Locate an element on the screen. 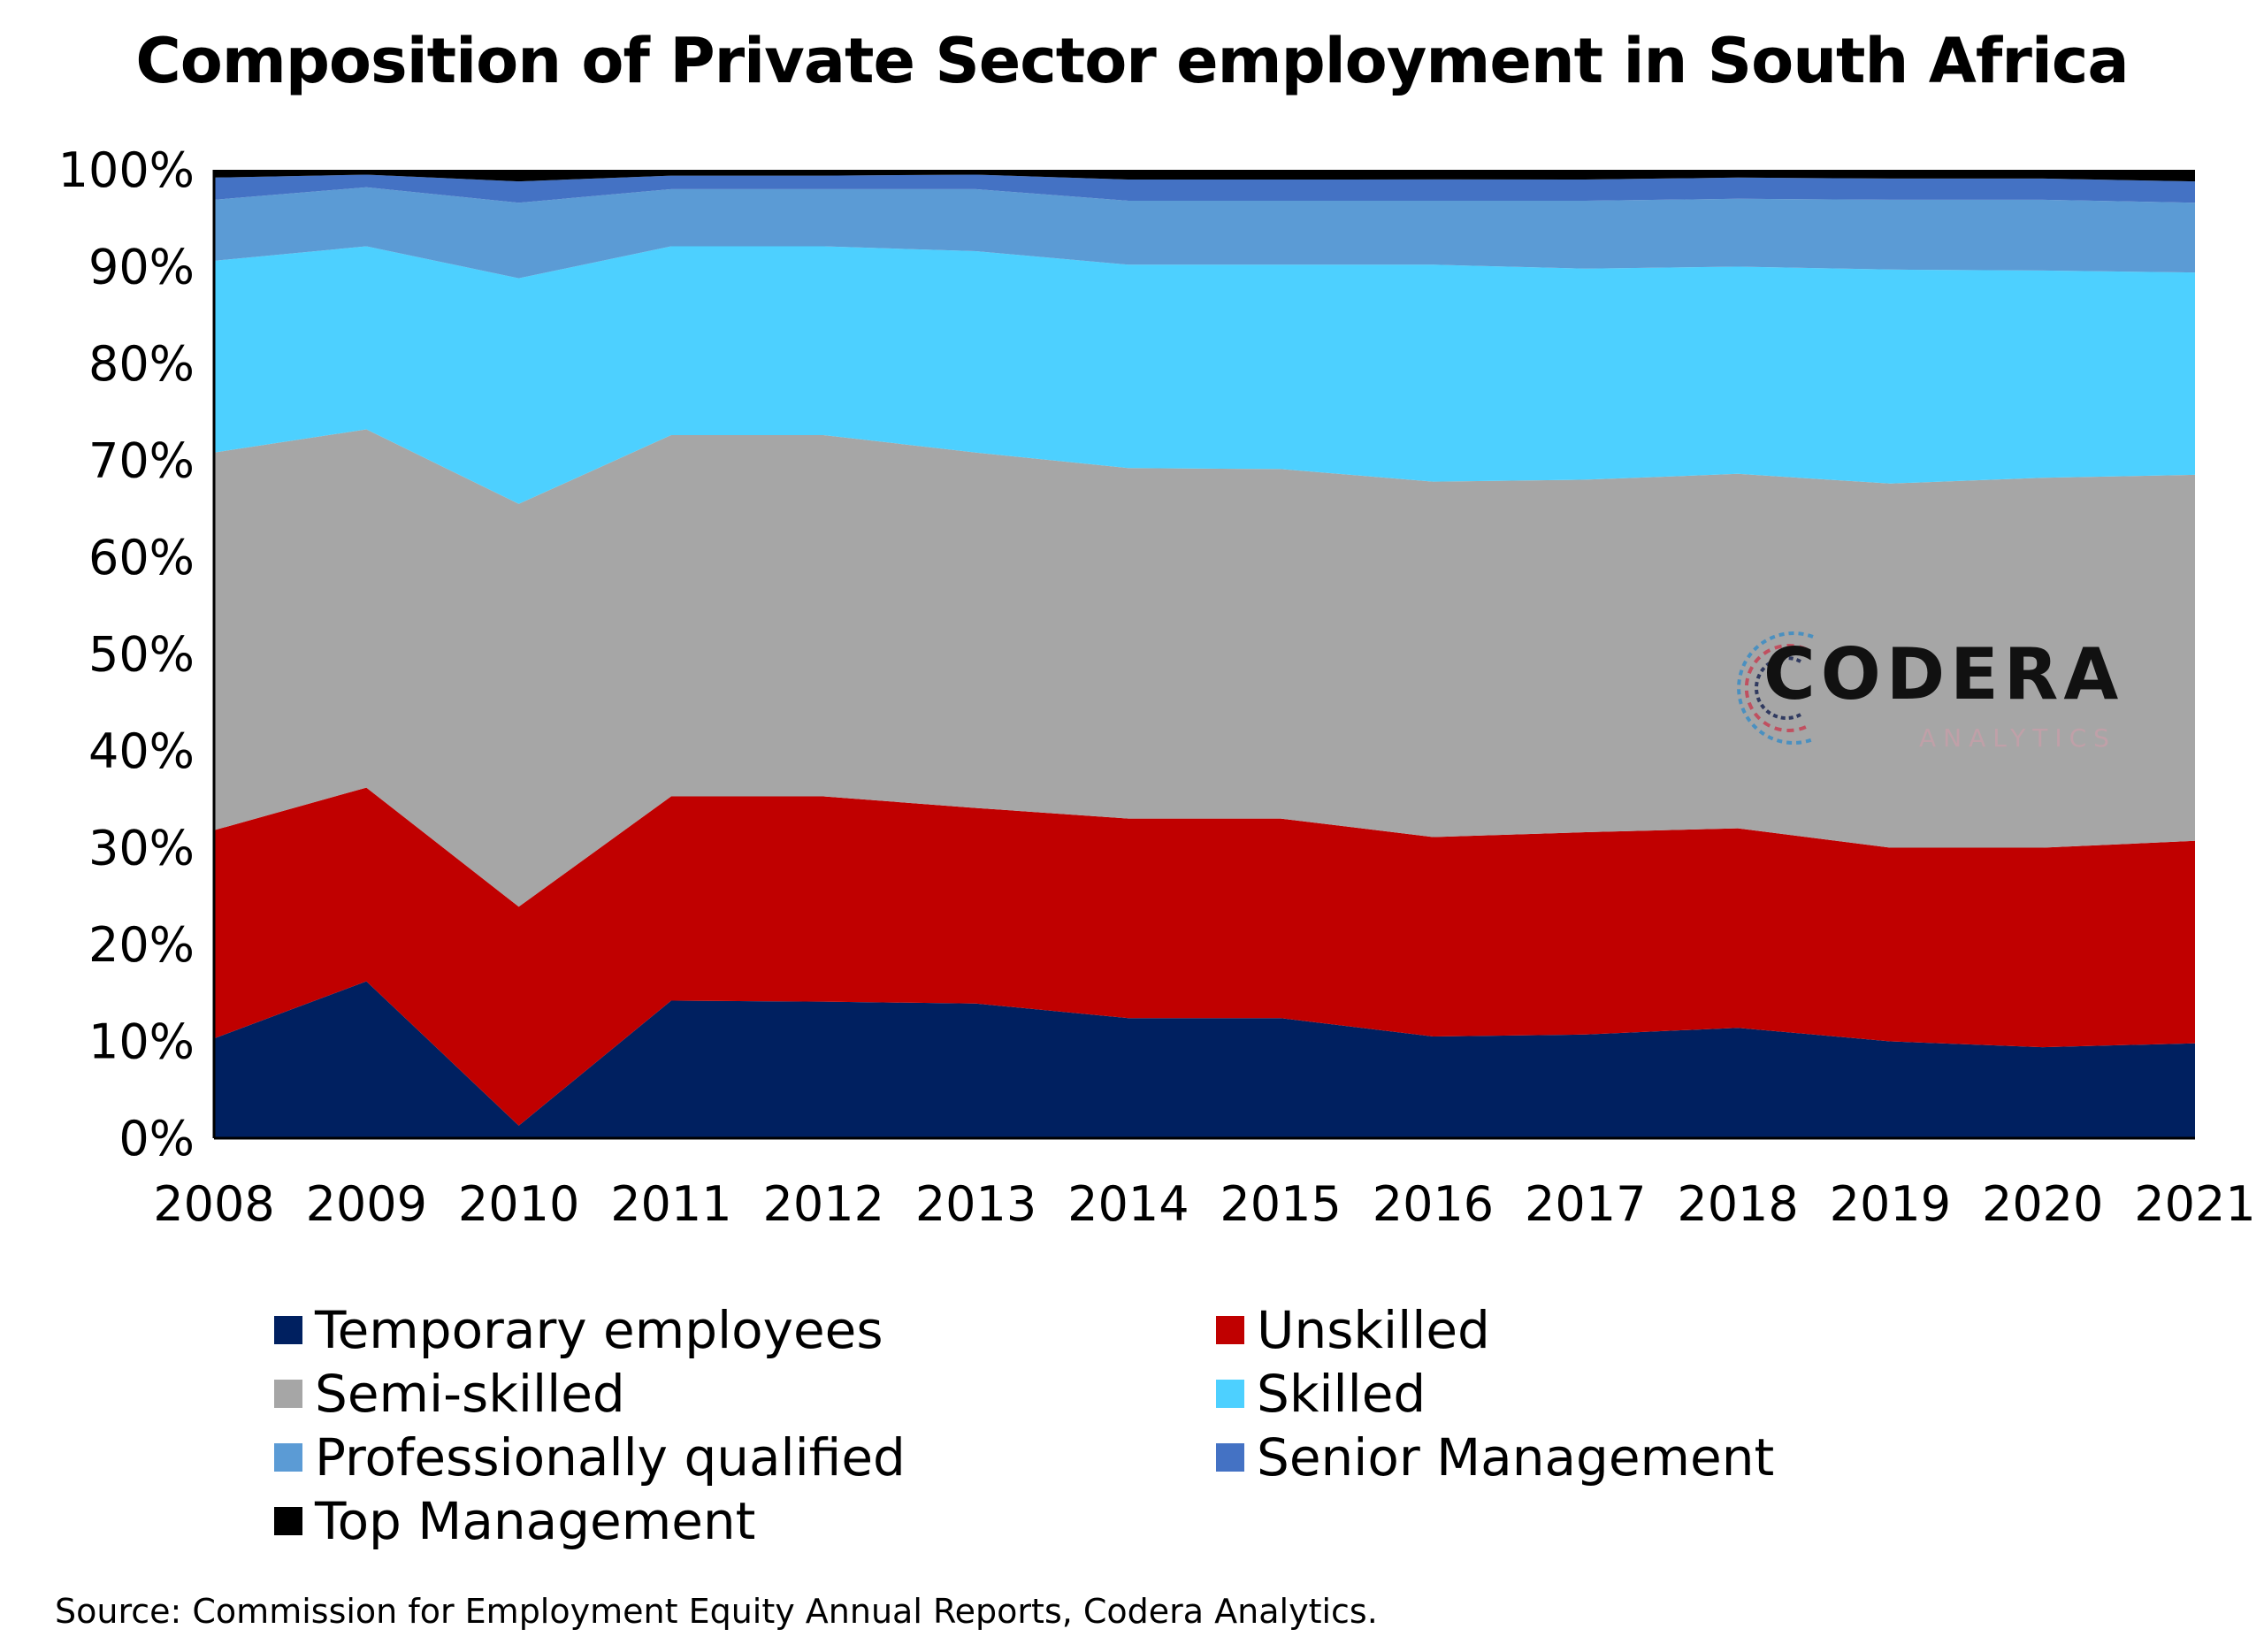  legend-label: Top Management is located at coordinates (535, 1521).